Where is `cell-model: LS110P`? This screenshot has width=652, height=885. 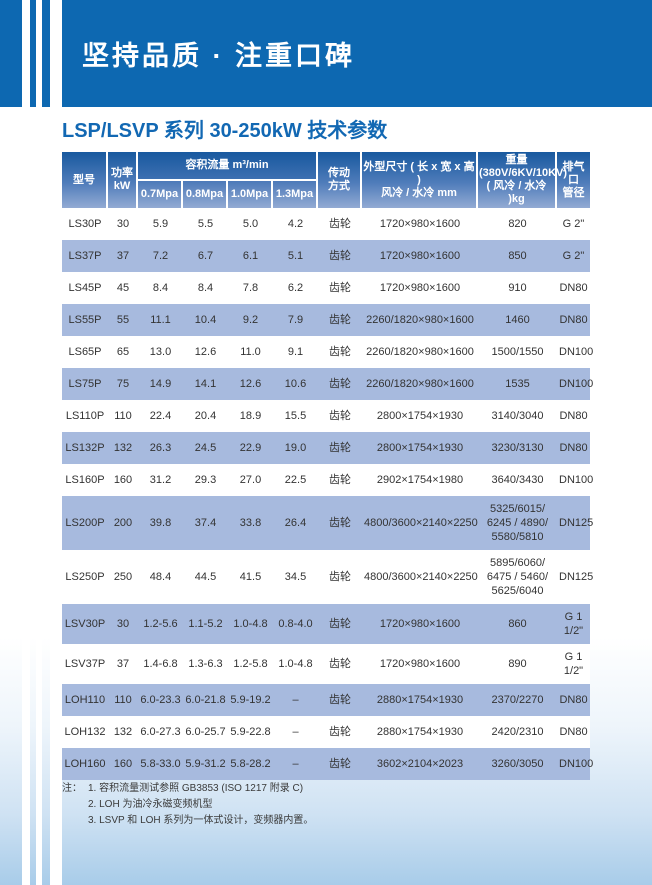 cell-model: LS110P is located at coordinates (85, 416).